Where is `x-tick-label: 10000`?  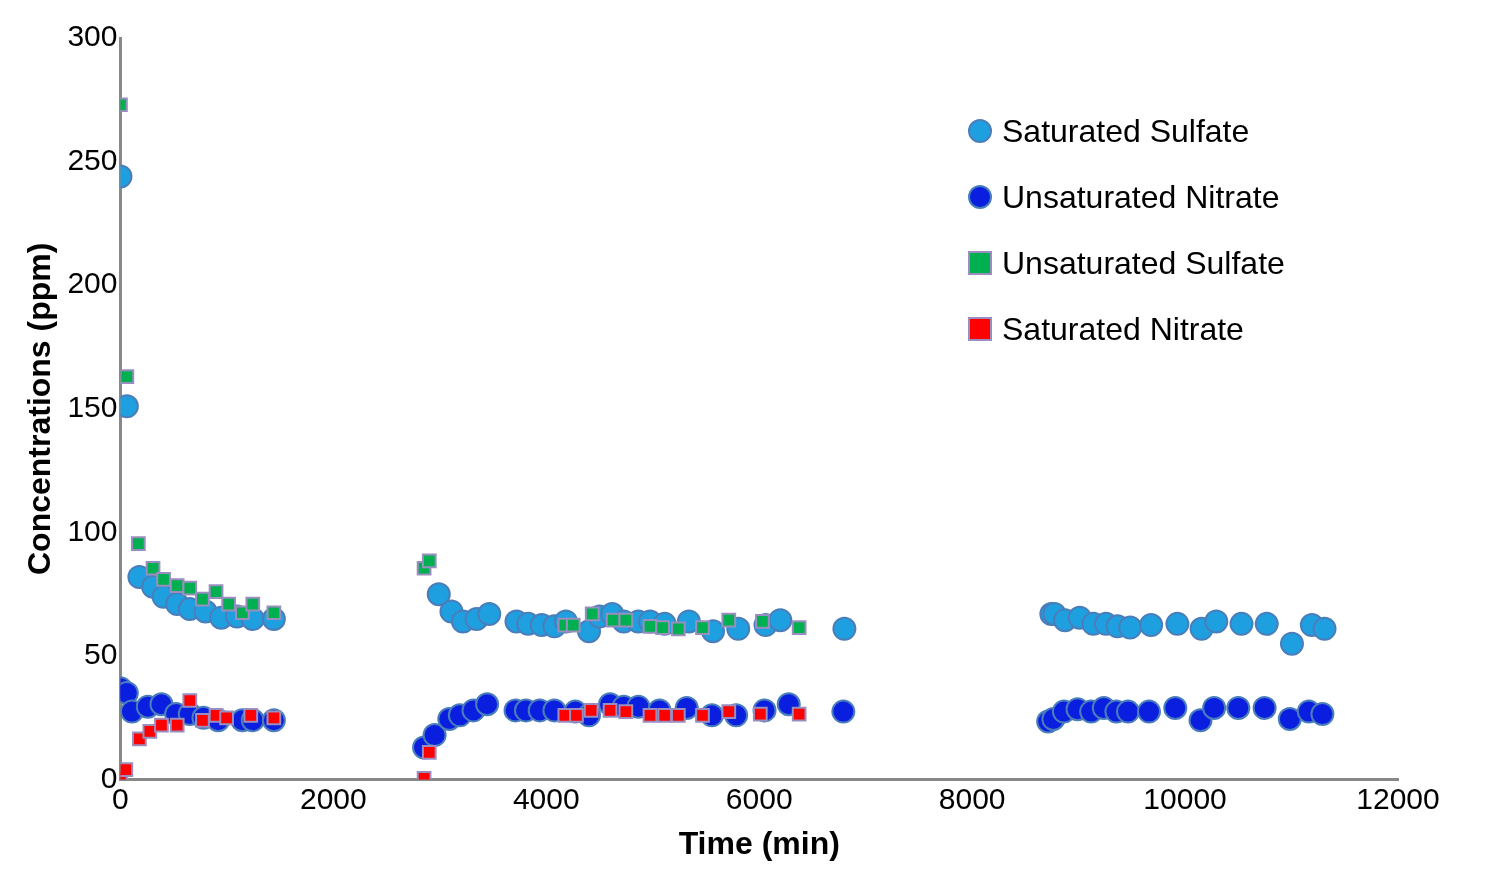
x-tick-label: 10000 is located at coordinates (1185, 798).